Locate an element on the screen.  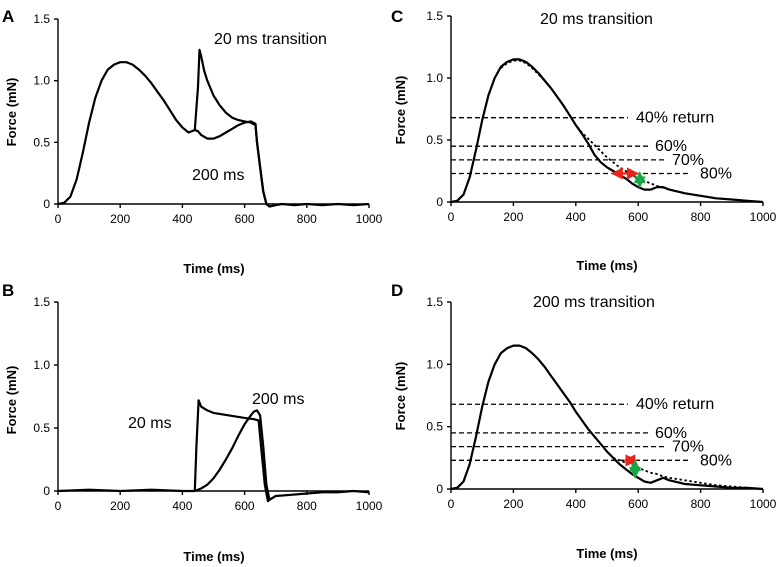
y-tick-label-c: 0.5 is located at coordinates (434, 140).